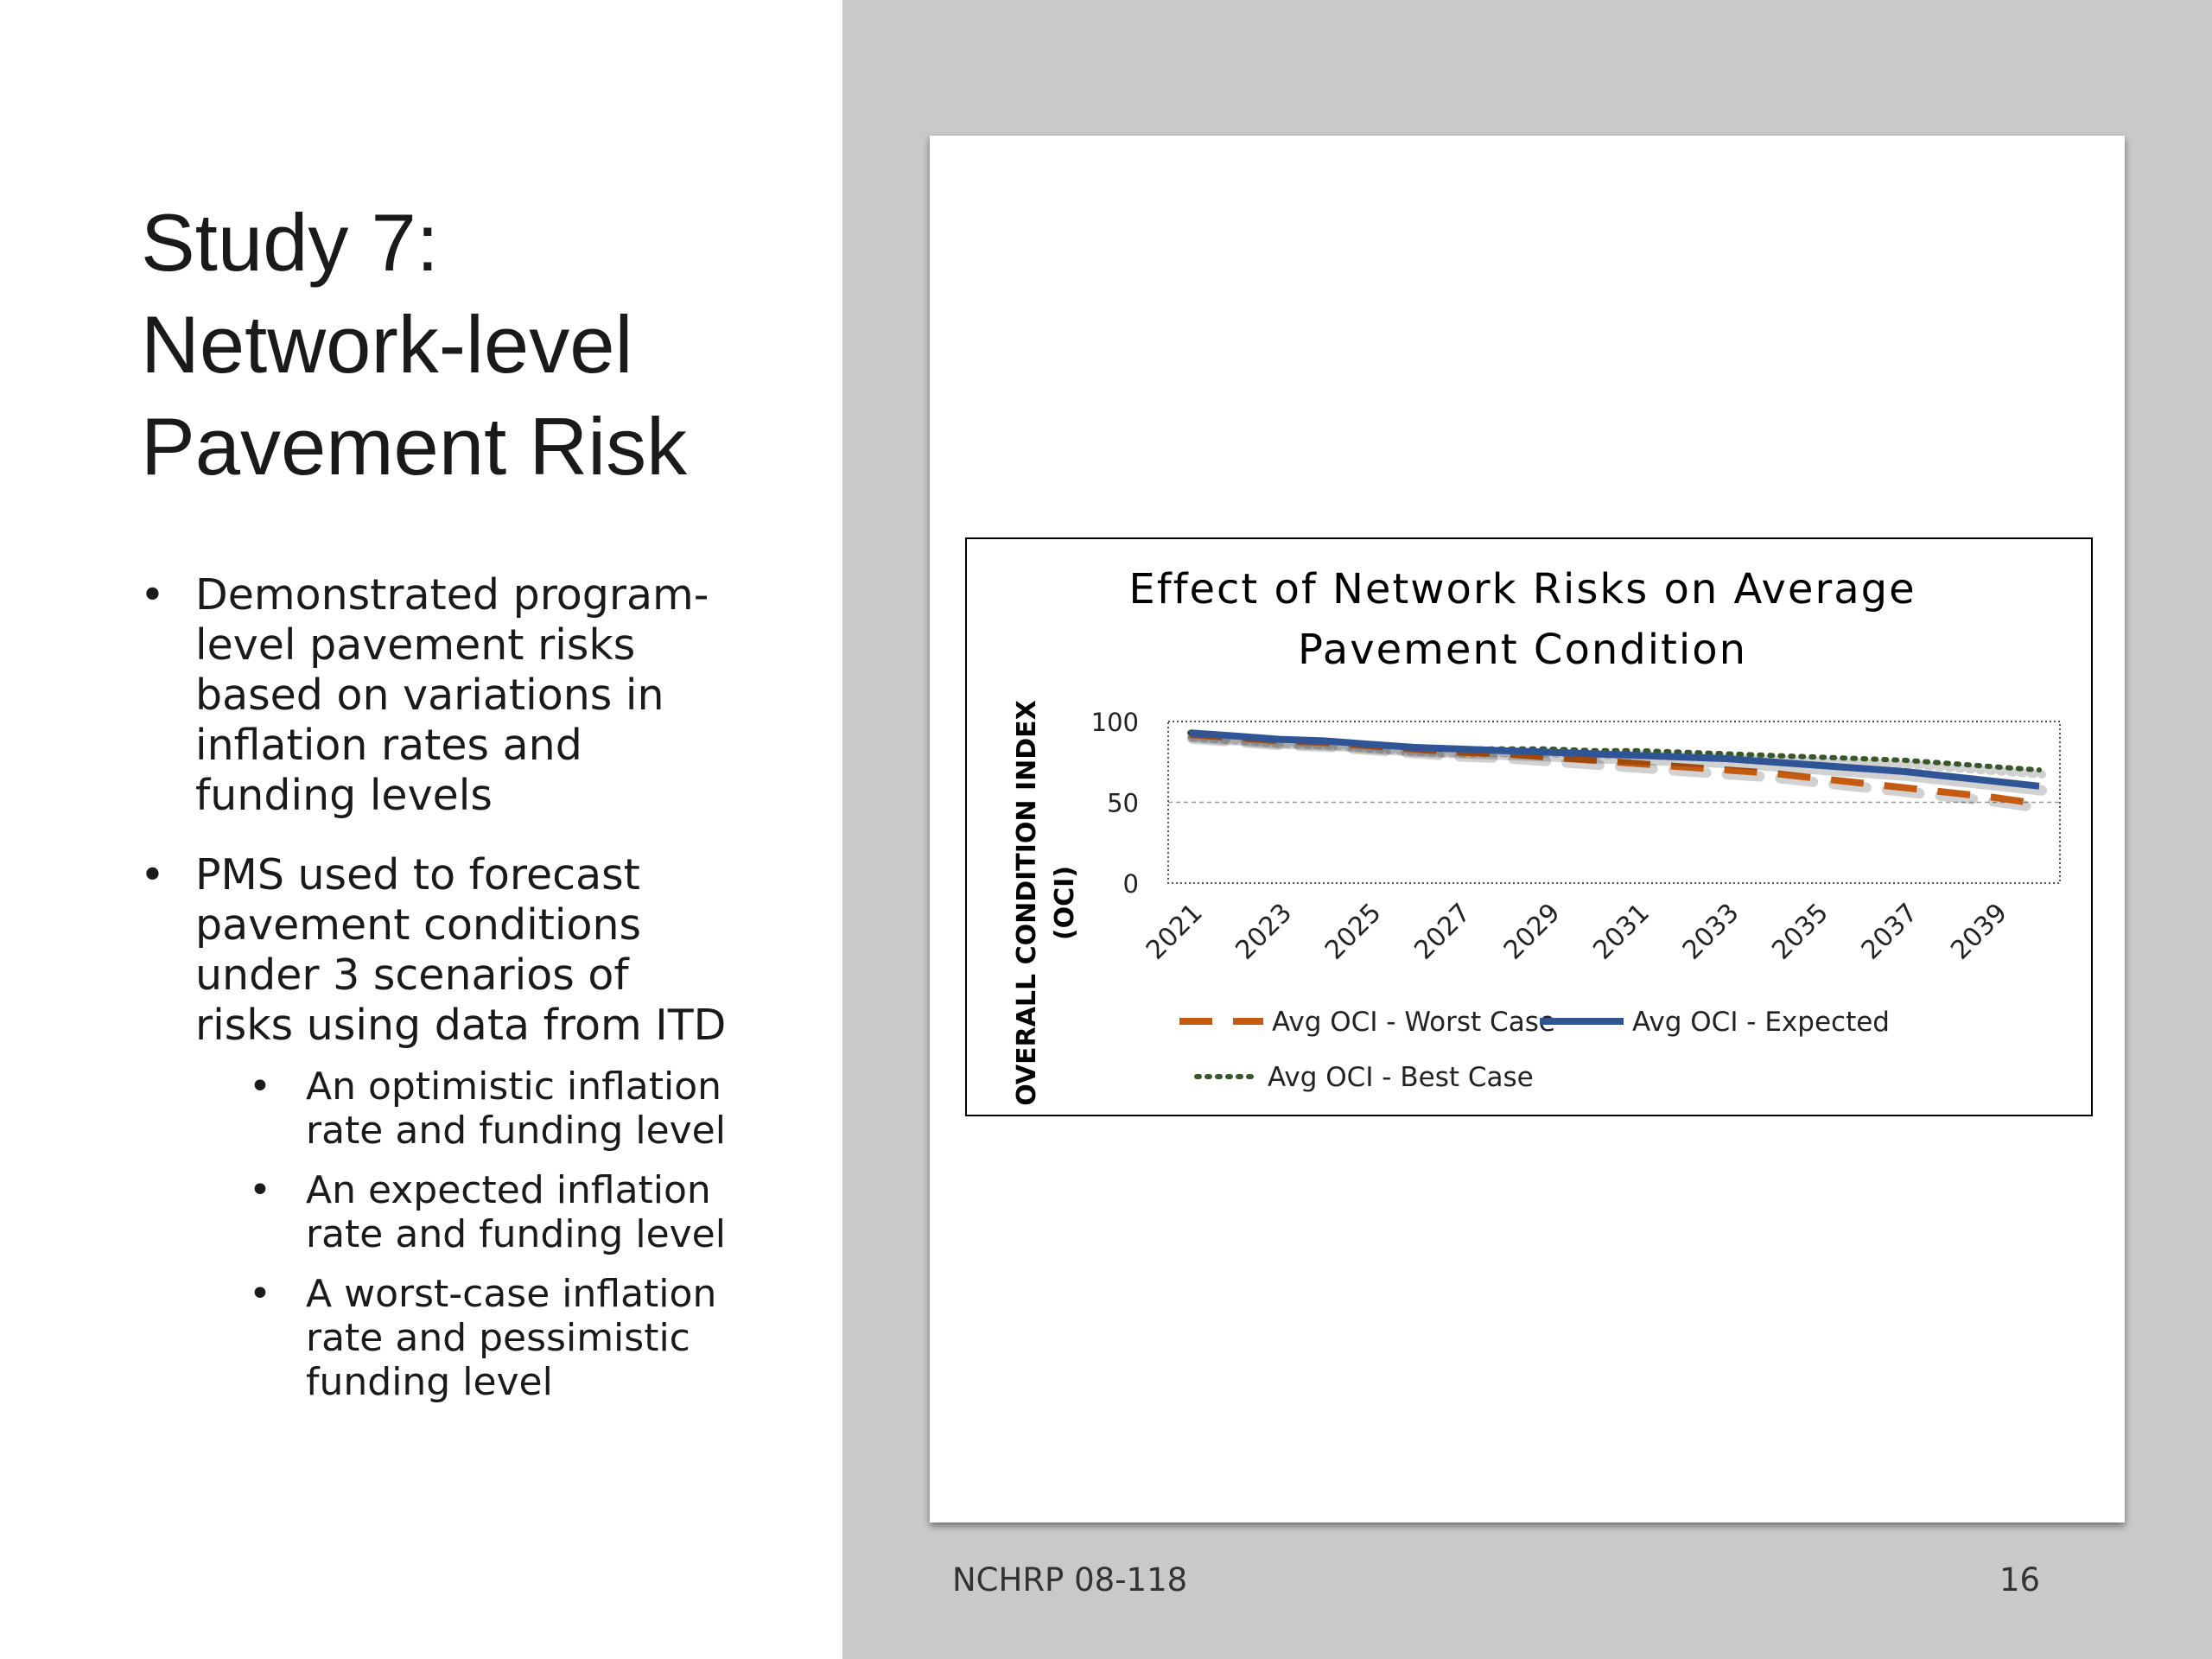  What do you see at coordinates (1123, 803) in the screenshot?
I see `y-tick-label: 50` at bounding box center [1123, 803].